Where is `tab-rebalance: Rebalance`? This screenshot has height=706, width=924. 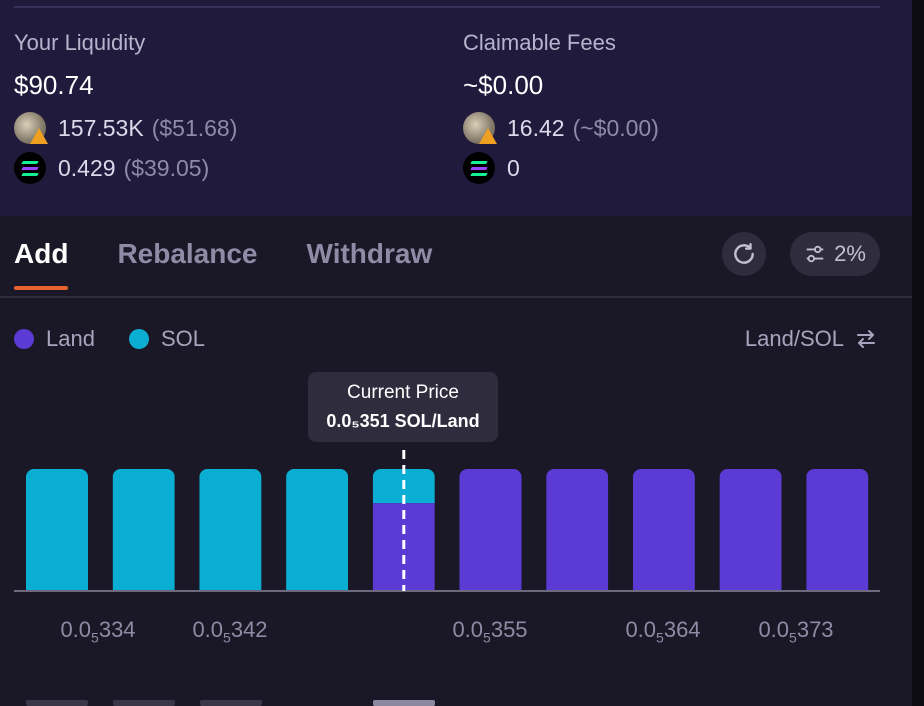 tab-rebalance: Rebalance is located at coordinates (187, 253).